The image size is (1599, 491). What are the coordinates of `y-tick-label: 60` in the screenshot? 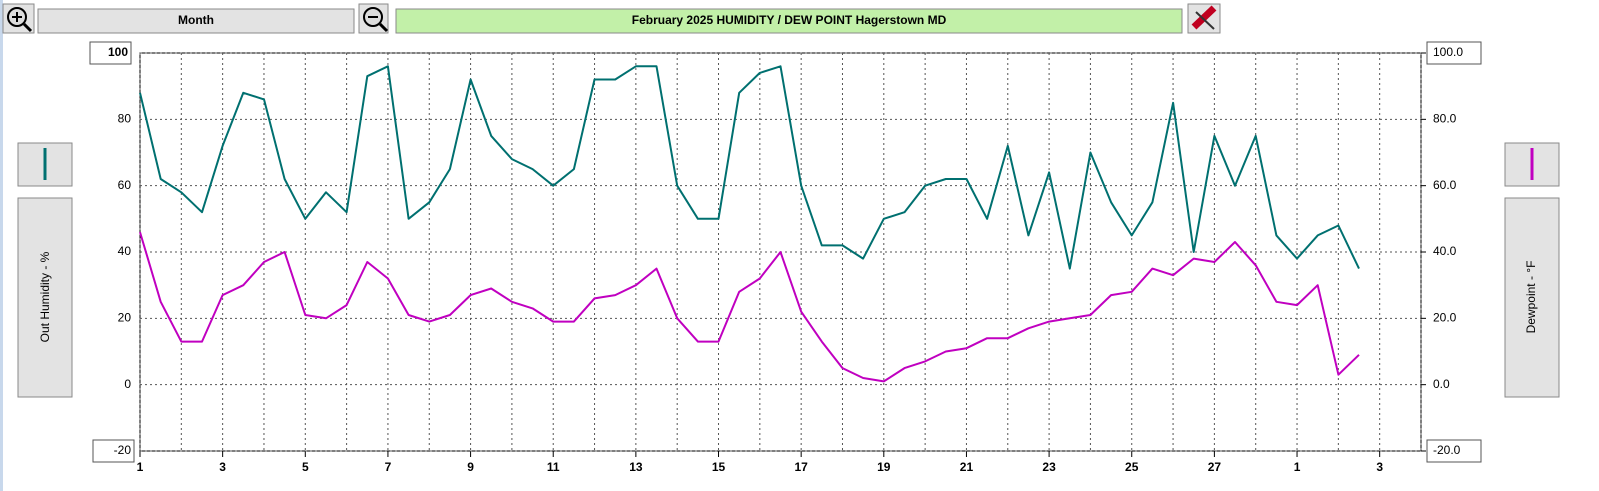 It's located at (125, 185).